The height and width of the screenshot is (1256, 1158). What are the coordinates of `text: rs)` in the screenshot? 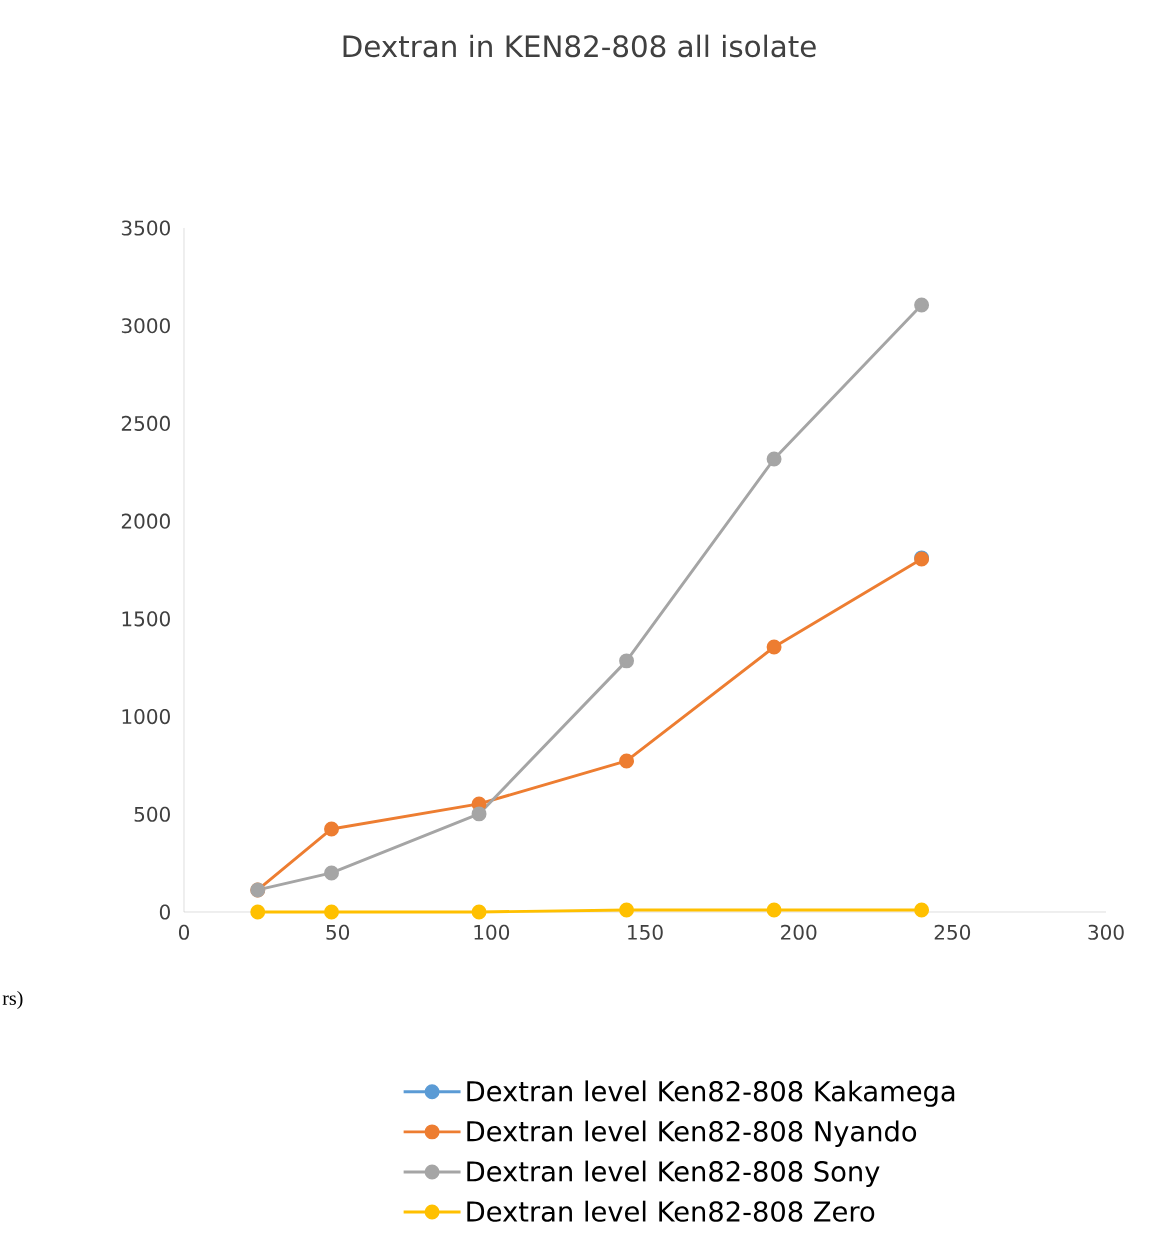 It's located at (12, 1000).